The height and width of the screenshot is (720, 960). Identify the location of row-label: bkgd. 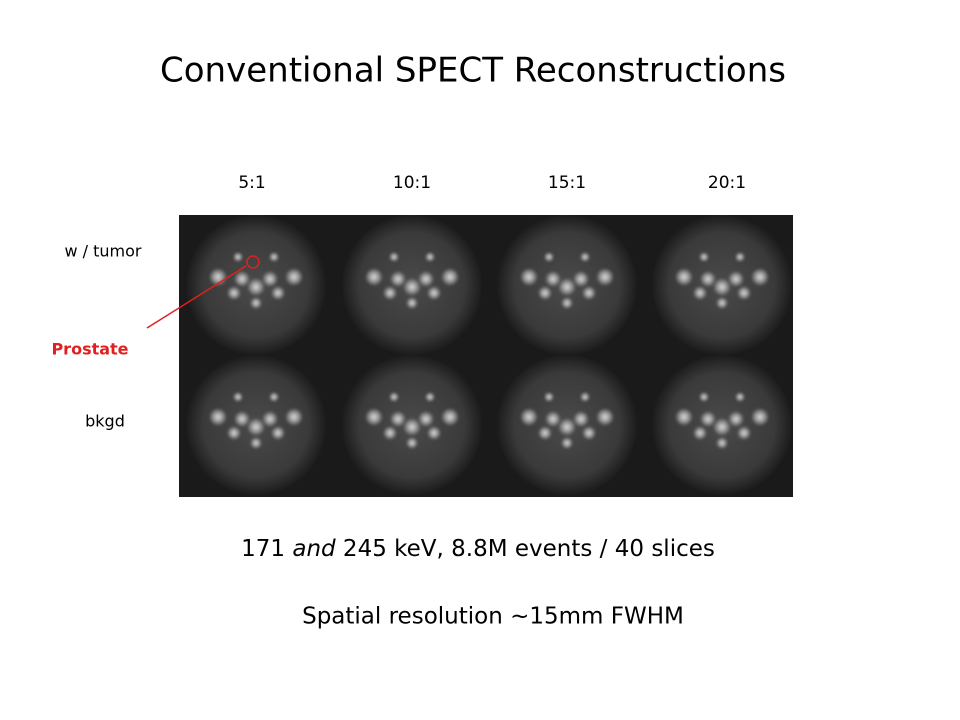
(105, 421).